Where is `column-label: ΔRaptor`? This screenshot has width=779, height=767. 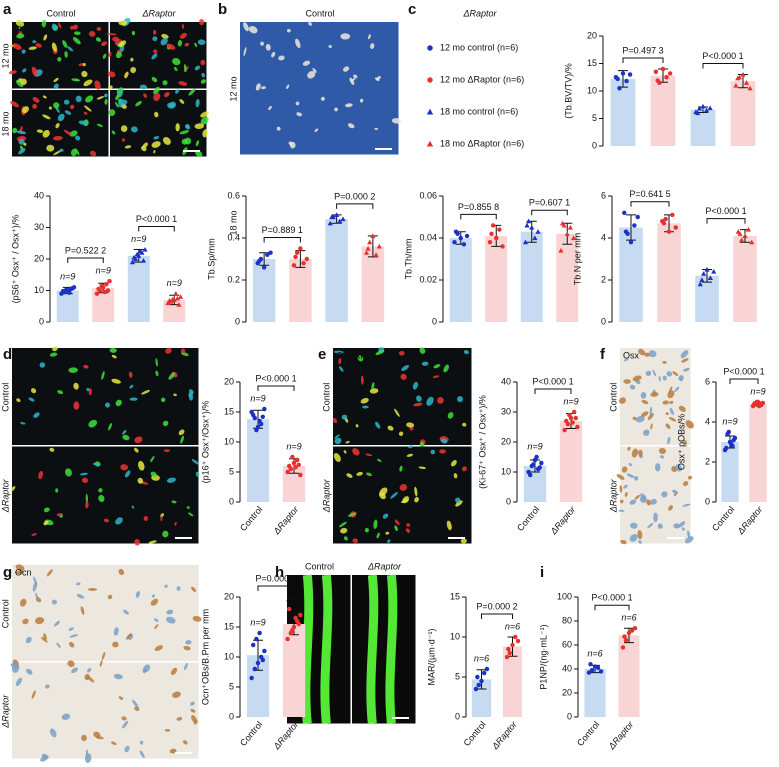 column-label: ΔRaptor is located at coordinates (158, 13).